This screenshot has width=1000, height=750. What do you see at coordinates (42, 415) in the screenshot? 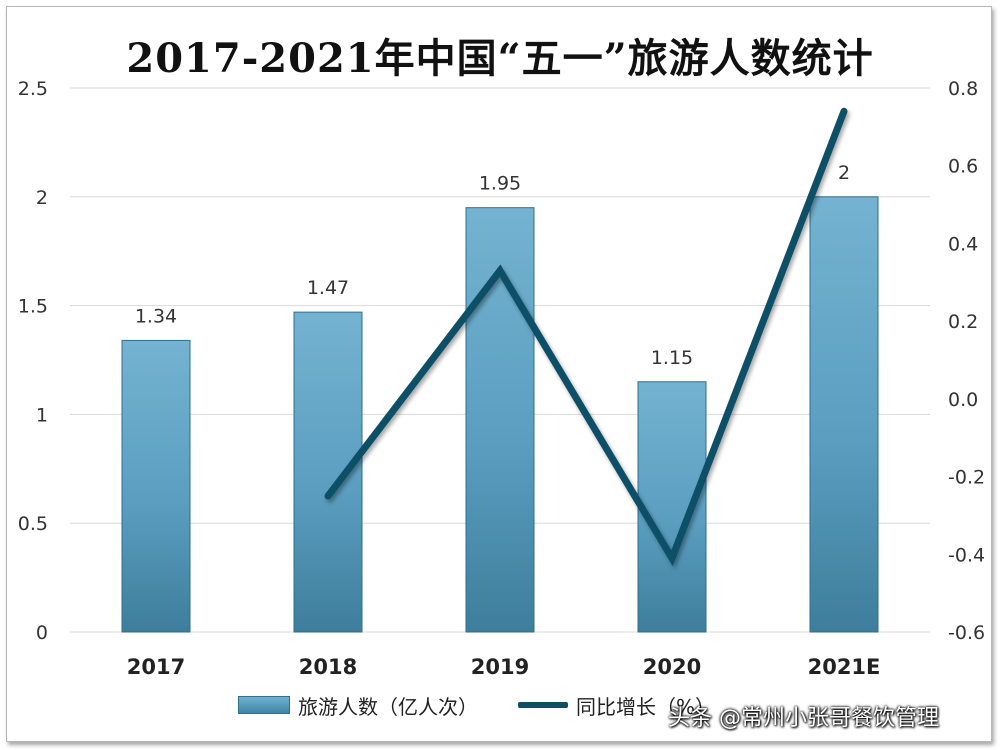
I see `y-left-tick-label: 1` at bounding box center [42, 415].